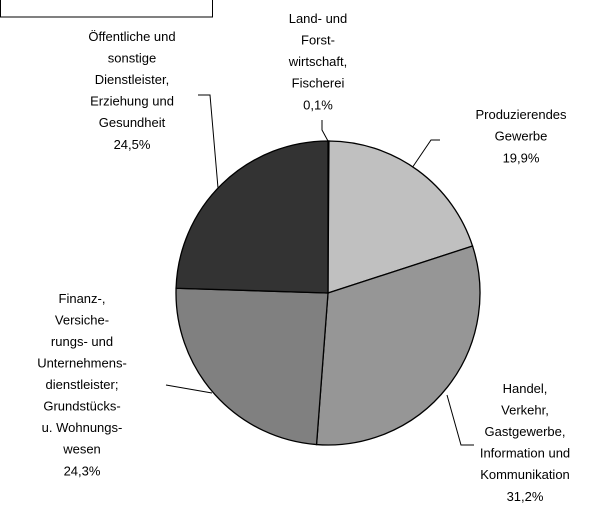 This screenshot has width=596, height=508. Describe the element at coordinates (521, 157) in the screenshot. I see `value-label: 19,9%` at that location.